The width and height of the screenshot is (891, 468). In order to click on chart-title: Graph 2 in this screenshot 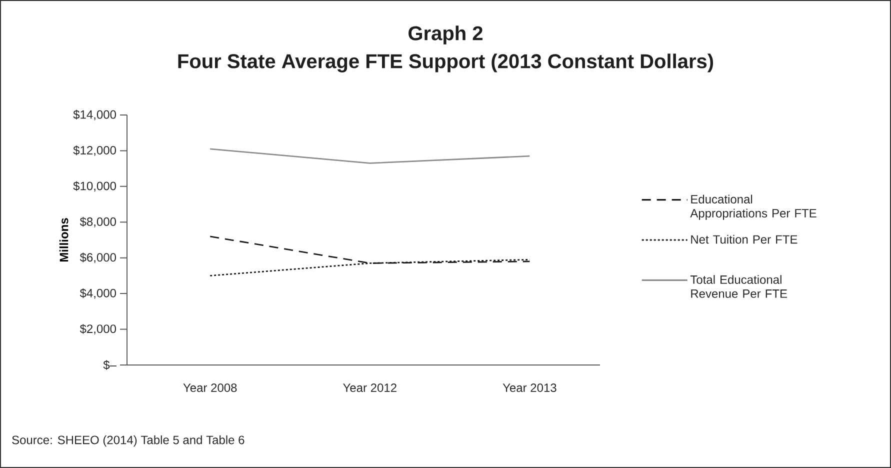, I will do `click(445, 35)`.